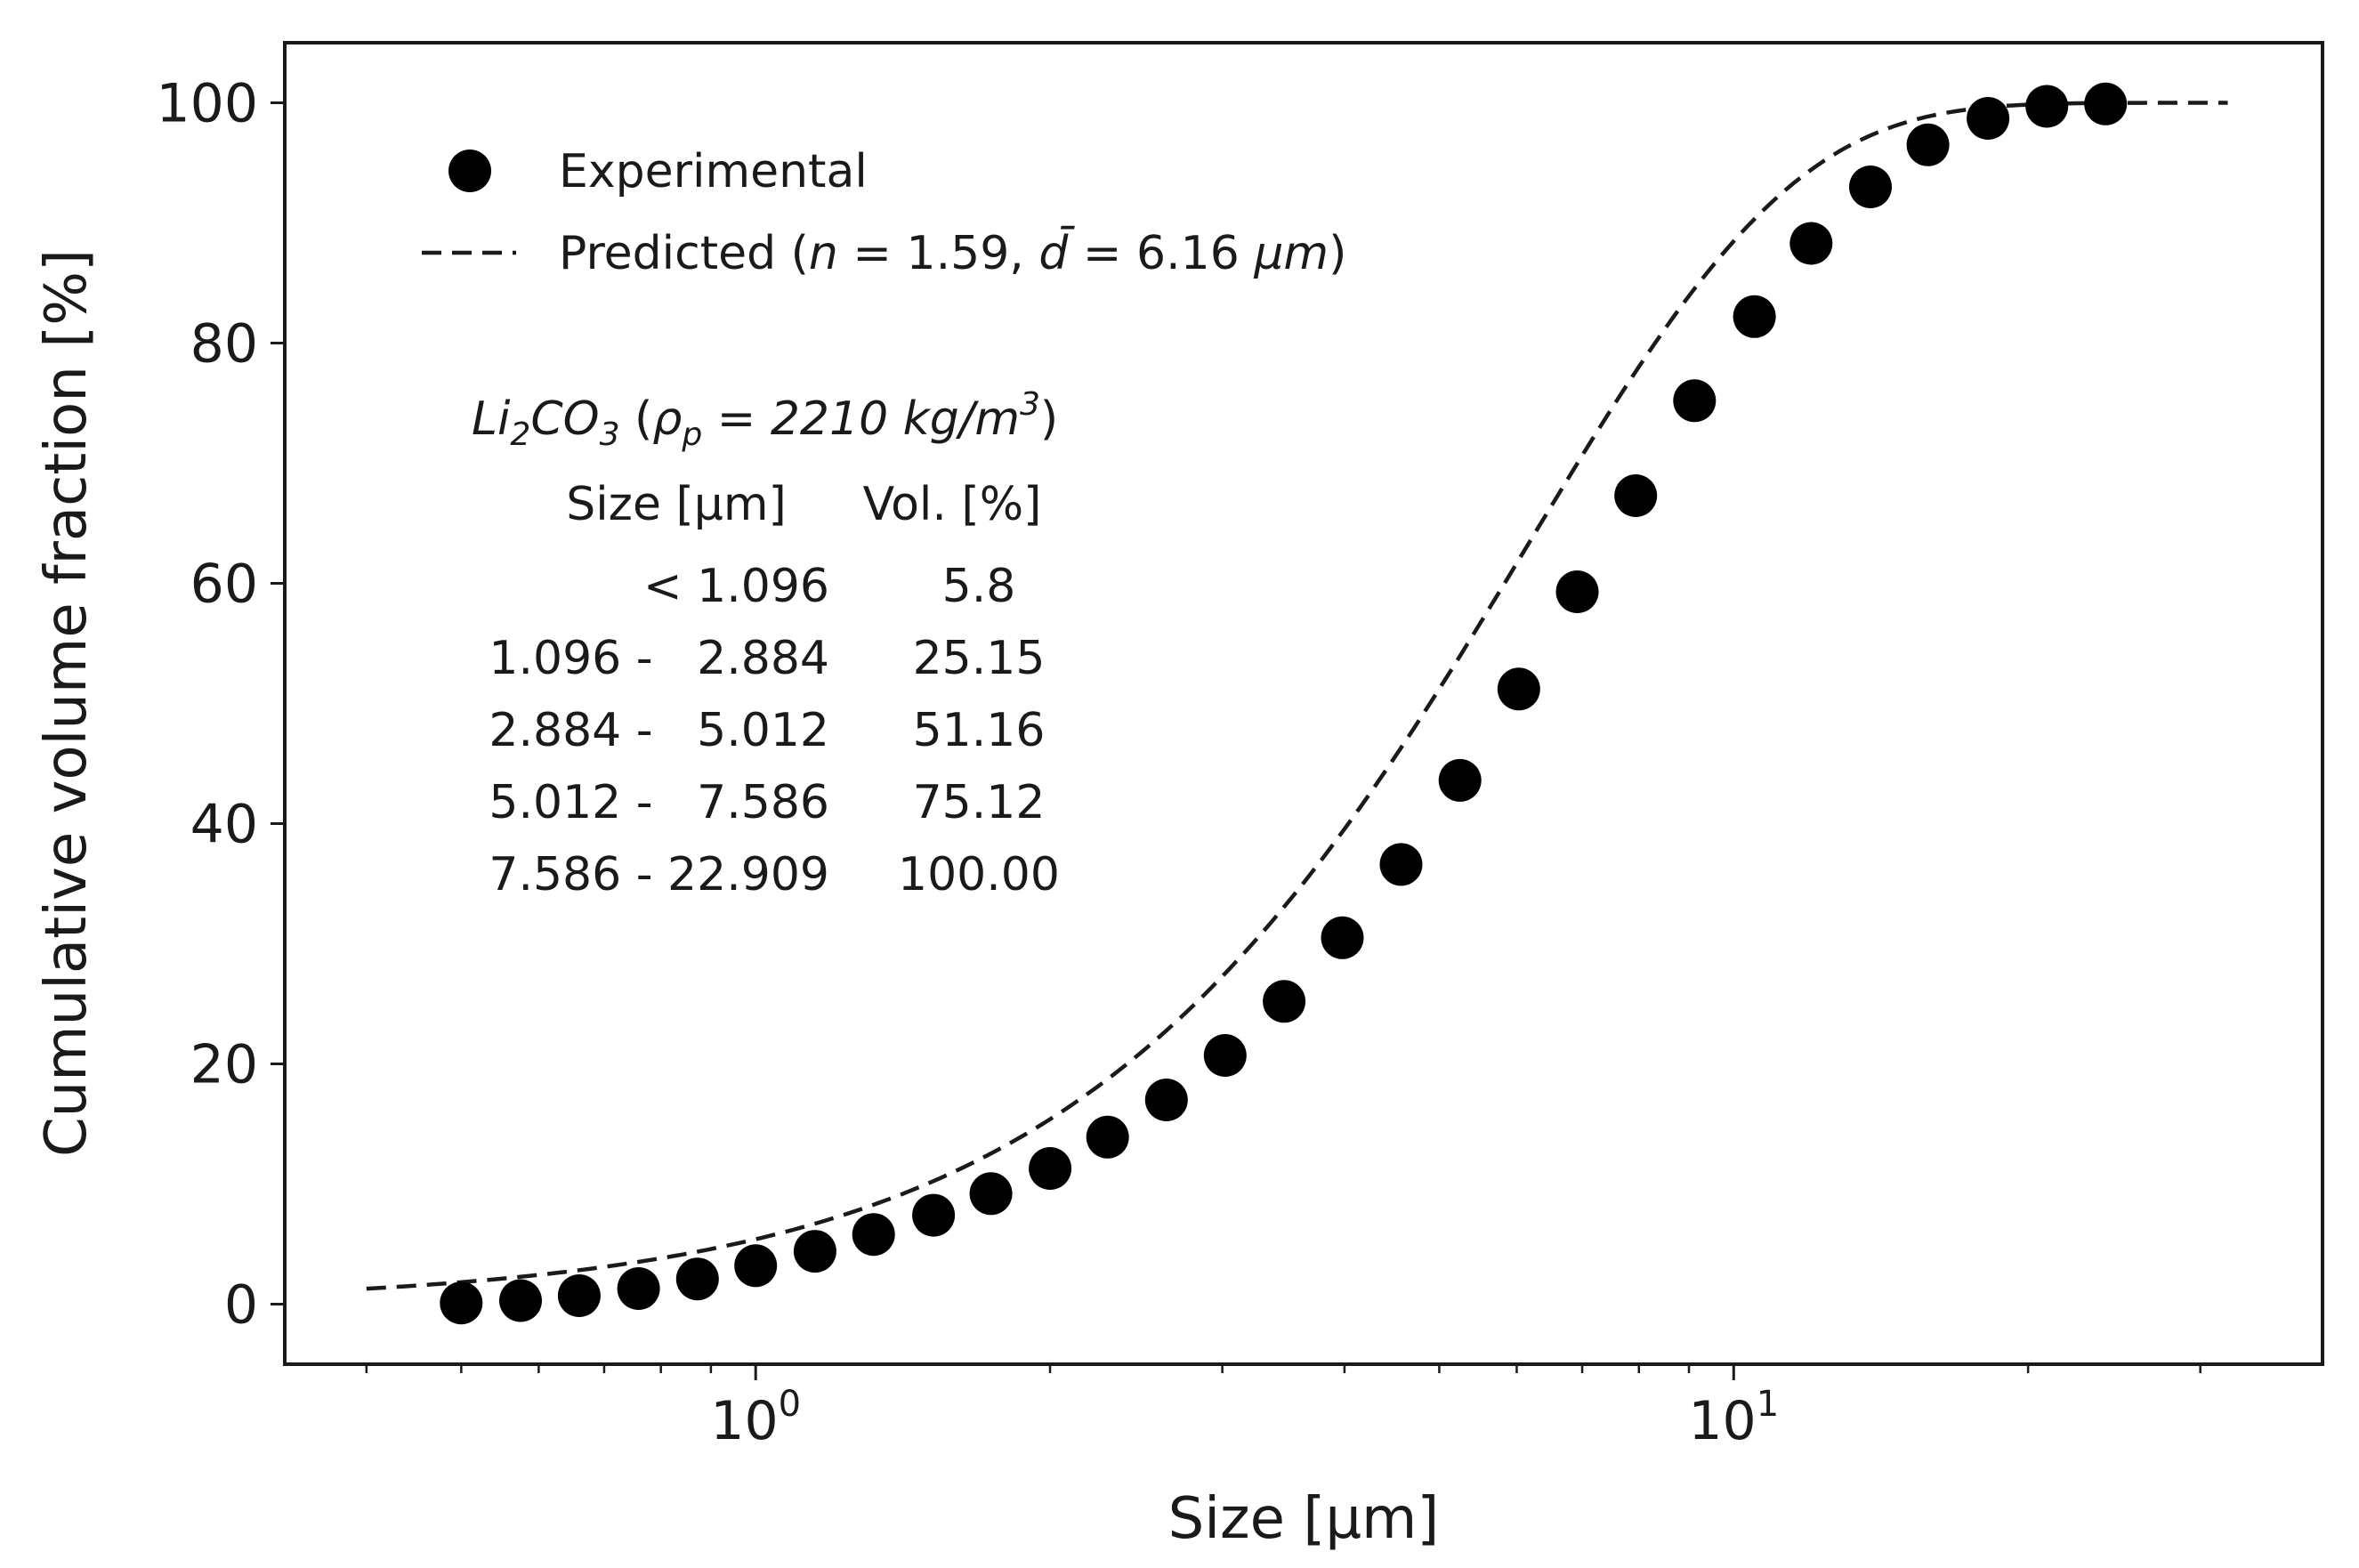 The height and width of the screenshot is (1568, 2359). What do you see at coordinates (1244, 1408) in the screenshot?
I see `x-axis: 10⁰ 10¹` at bounding box center [1244, 1408].